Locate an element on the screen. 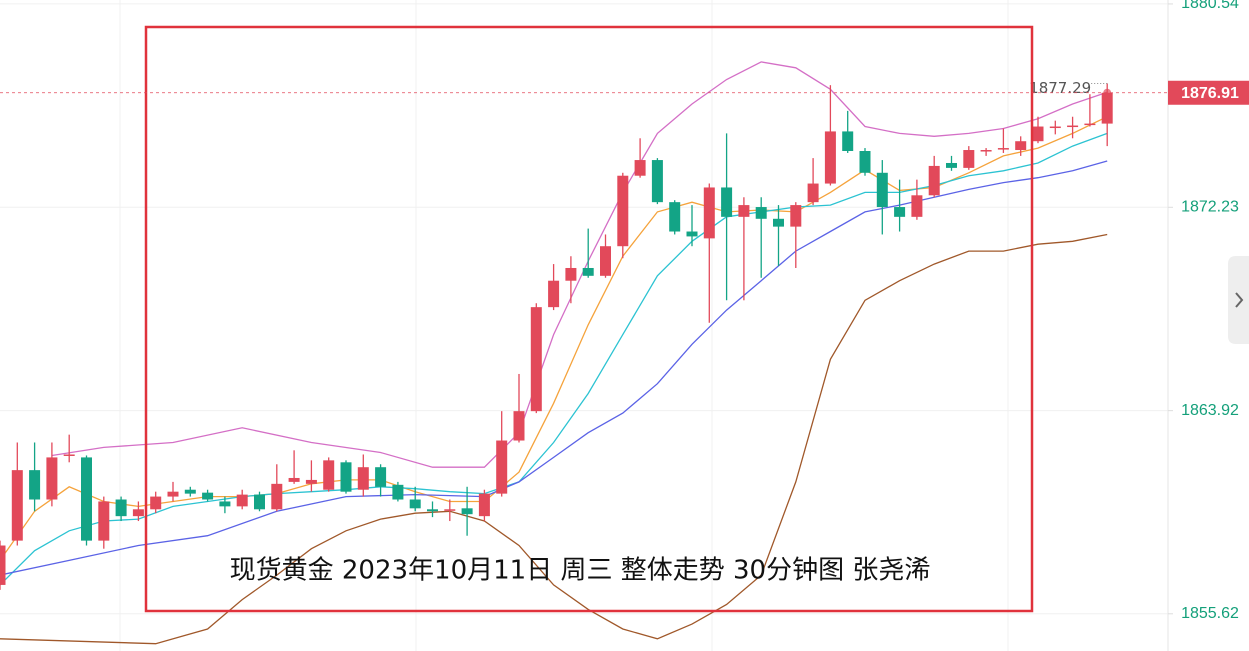 The width and height of the screenshot is (1249, 651). chart-title: 现货黄金 2023年10月11日 周三 整体走势 30分钟图 张尧浠 is located at coordinates (580, 571).